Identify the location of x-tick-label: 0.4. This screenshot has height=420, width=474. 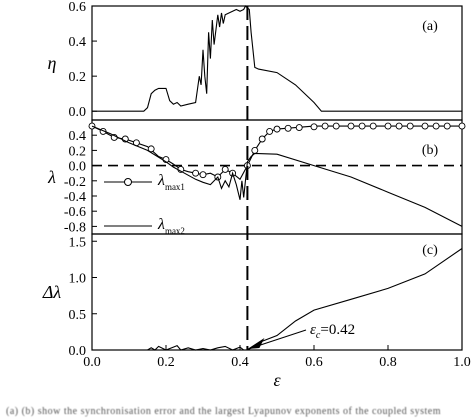
(240, 362).